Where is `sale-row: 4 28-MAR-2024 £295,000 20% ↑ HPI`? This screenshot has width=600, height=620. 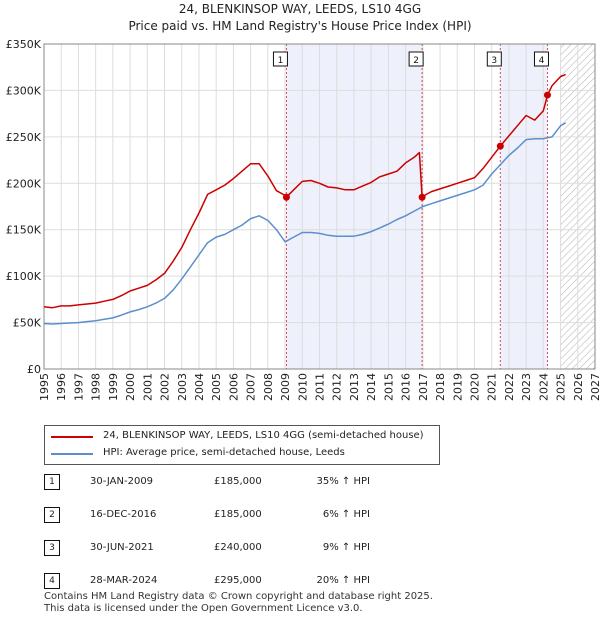 sale-row: 4 28-MAR-2024 £295,000 20% ↑ HPI is located at coordinates (304, 583).